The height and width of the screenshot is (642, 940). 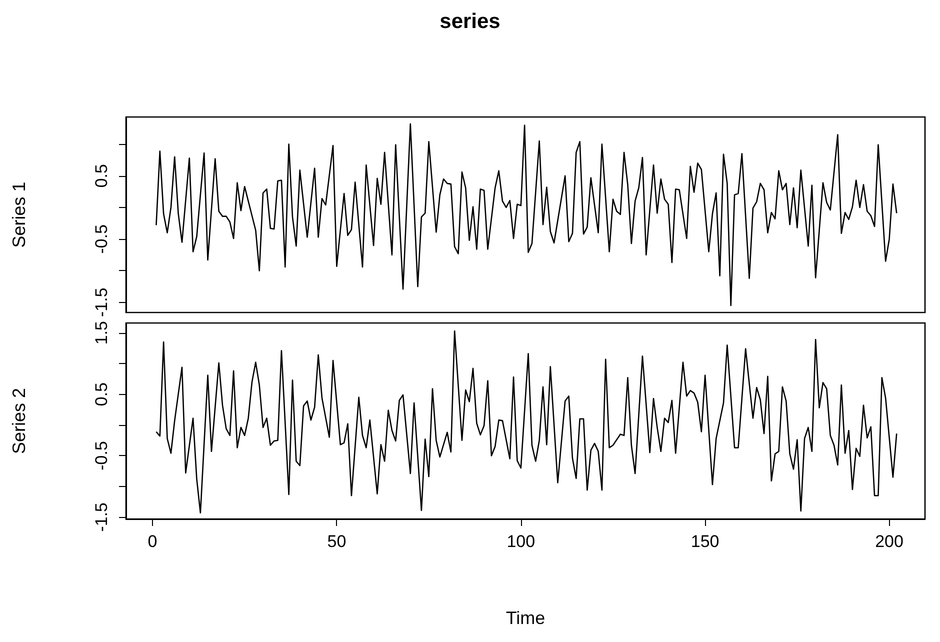 I want to click on x-tick-label: 200, so click(x=889, y=541).